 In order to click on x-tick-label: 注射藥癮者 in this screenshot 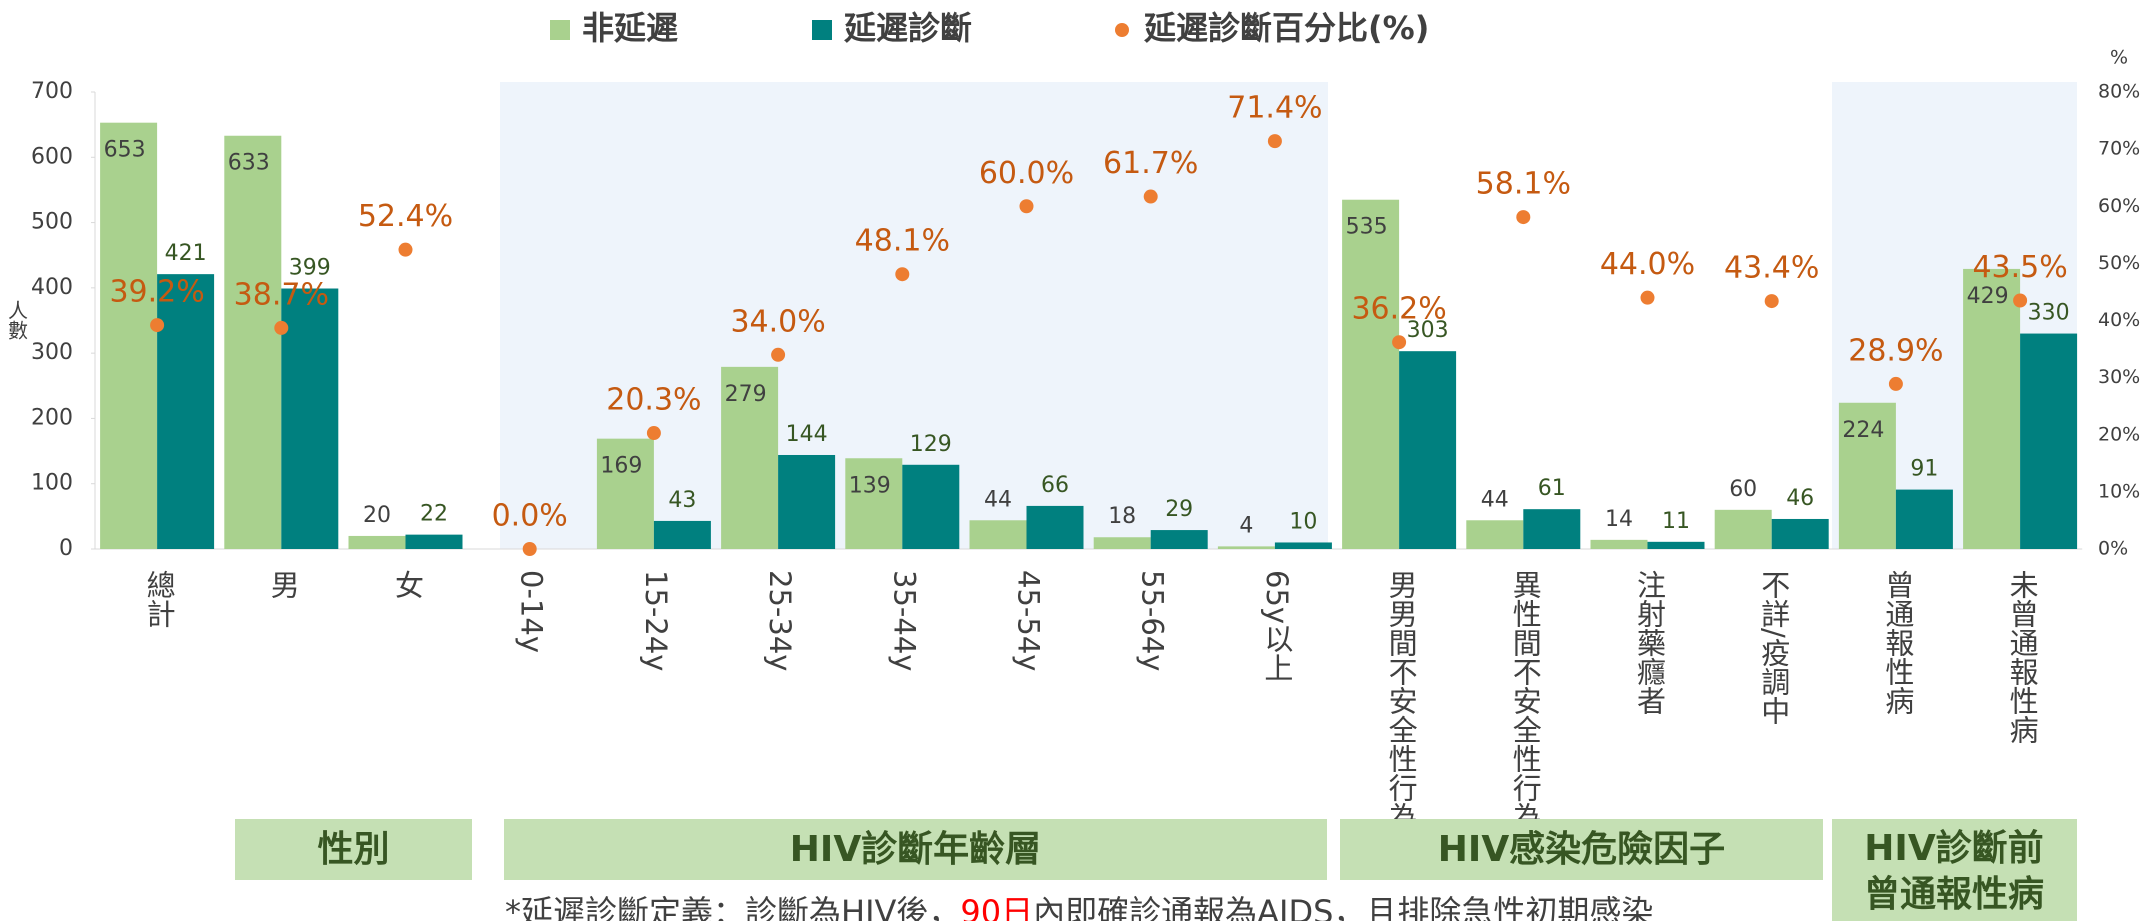, I will do `click(1650, 642)`.